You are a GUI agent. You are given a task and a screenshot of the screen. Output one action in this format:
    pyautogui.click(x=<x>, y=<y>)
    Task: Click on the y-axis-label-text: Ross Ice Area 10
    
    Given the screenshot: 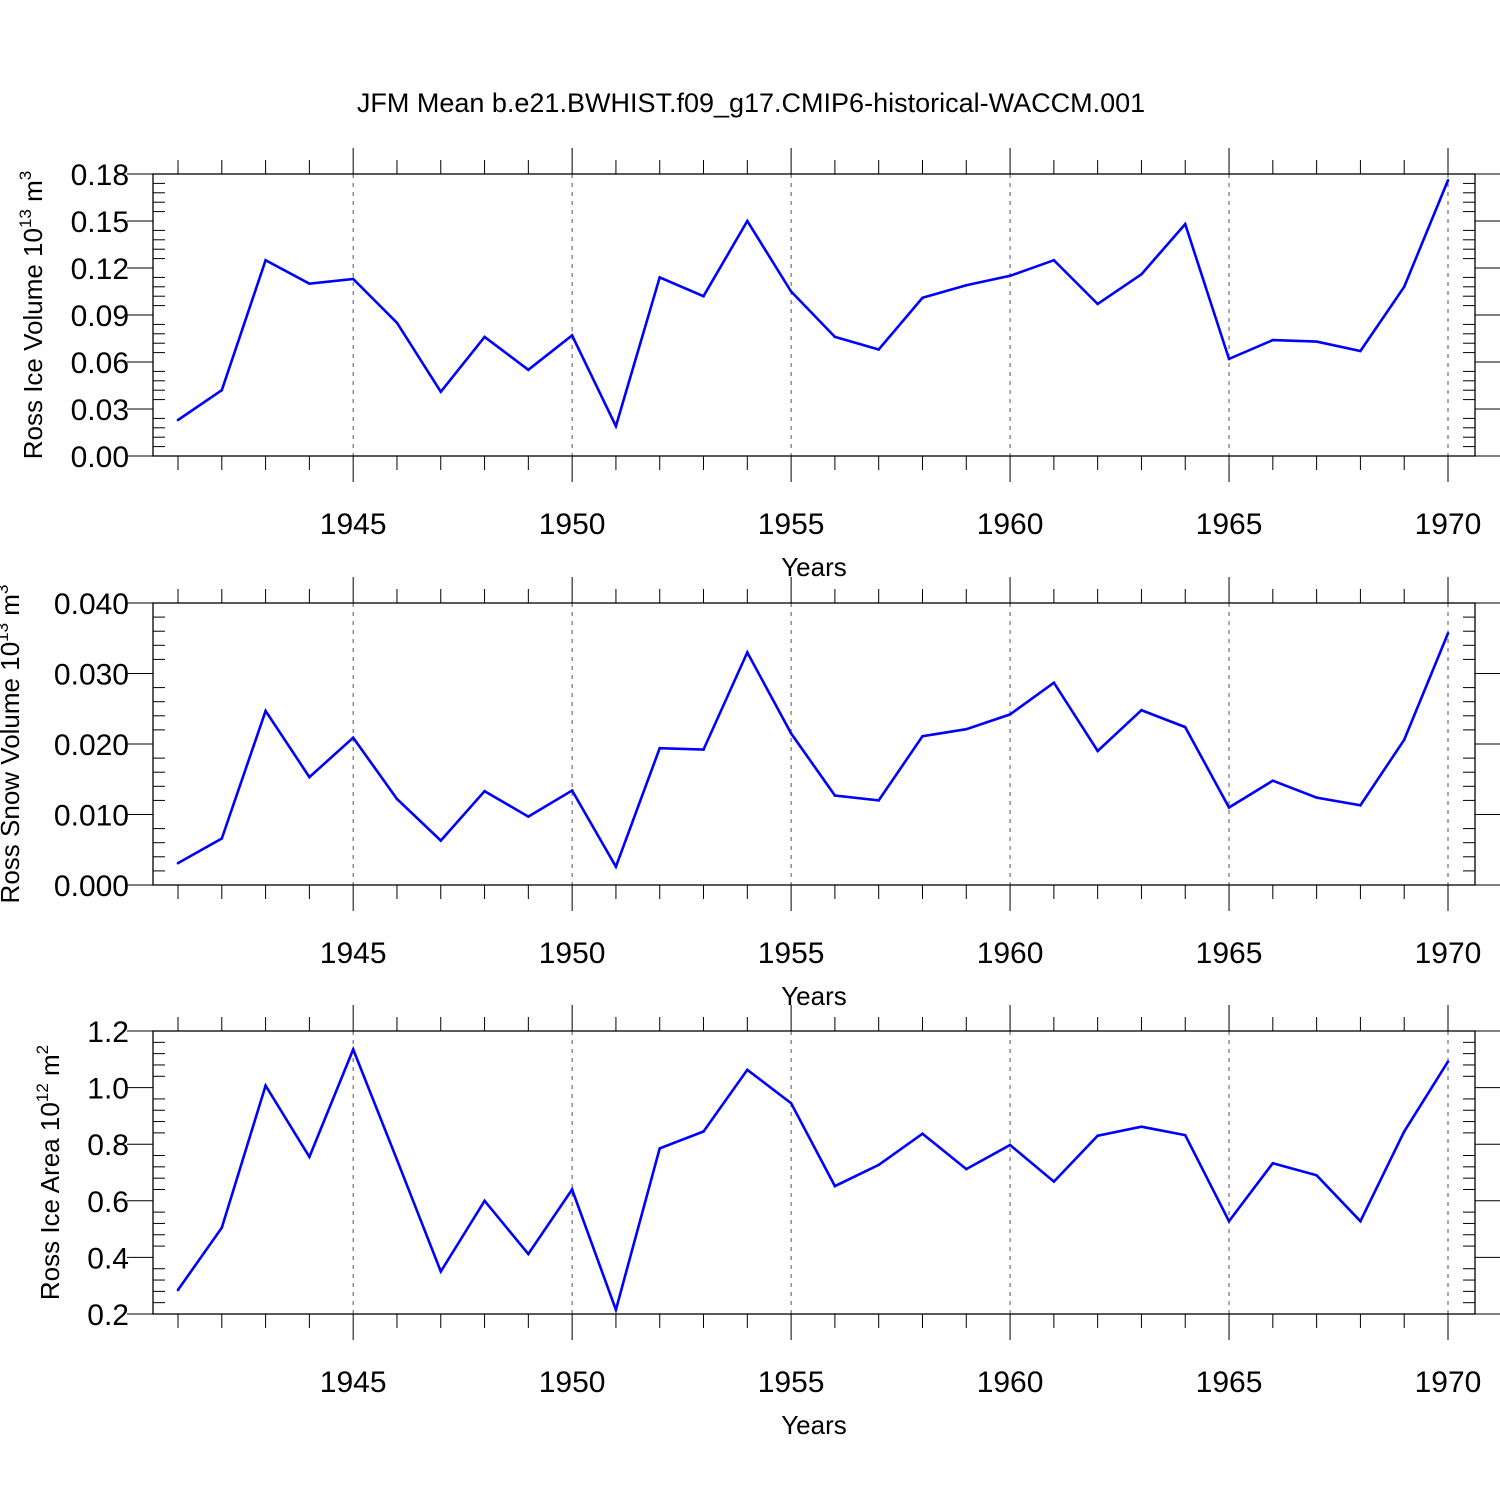 What is the action you would take?
    pyautogui.click(x=50, y=1201)
    